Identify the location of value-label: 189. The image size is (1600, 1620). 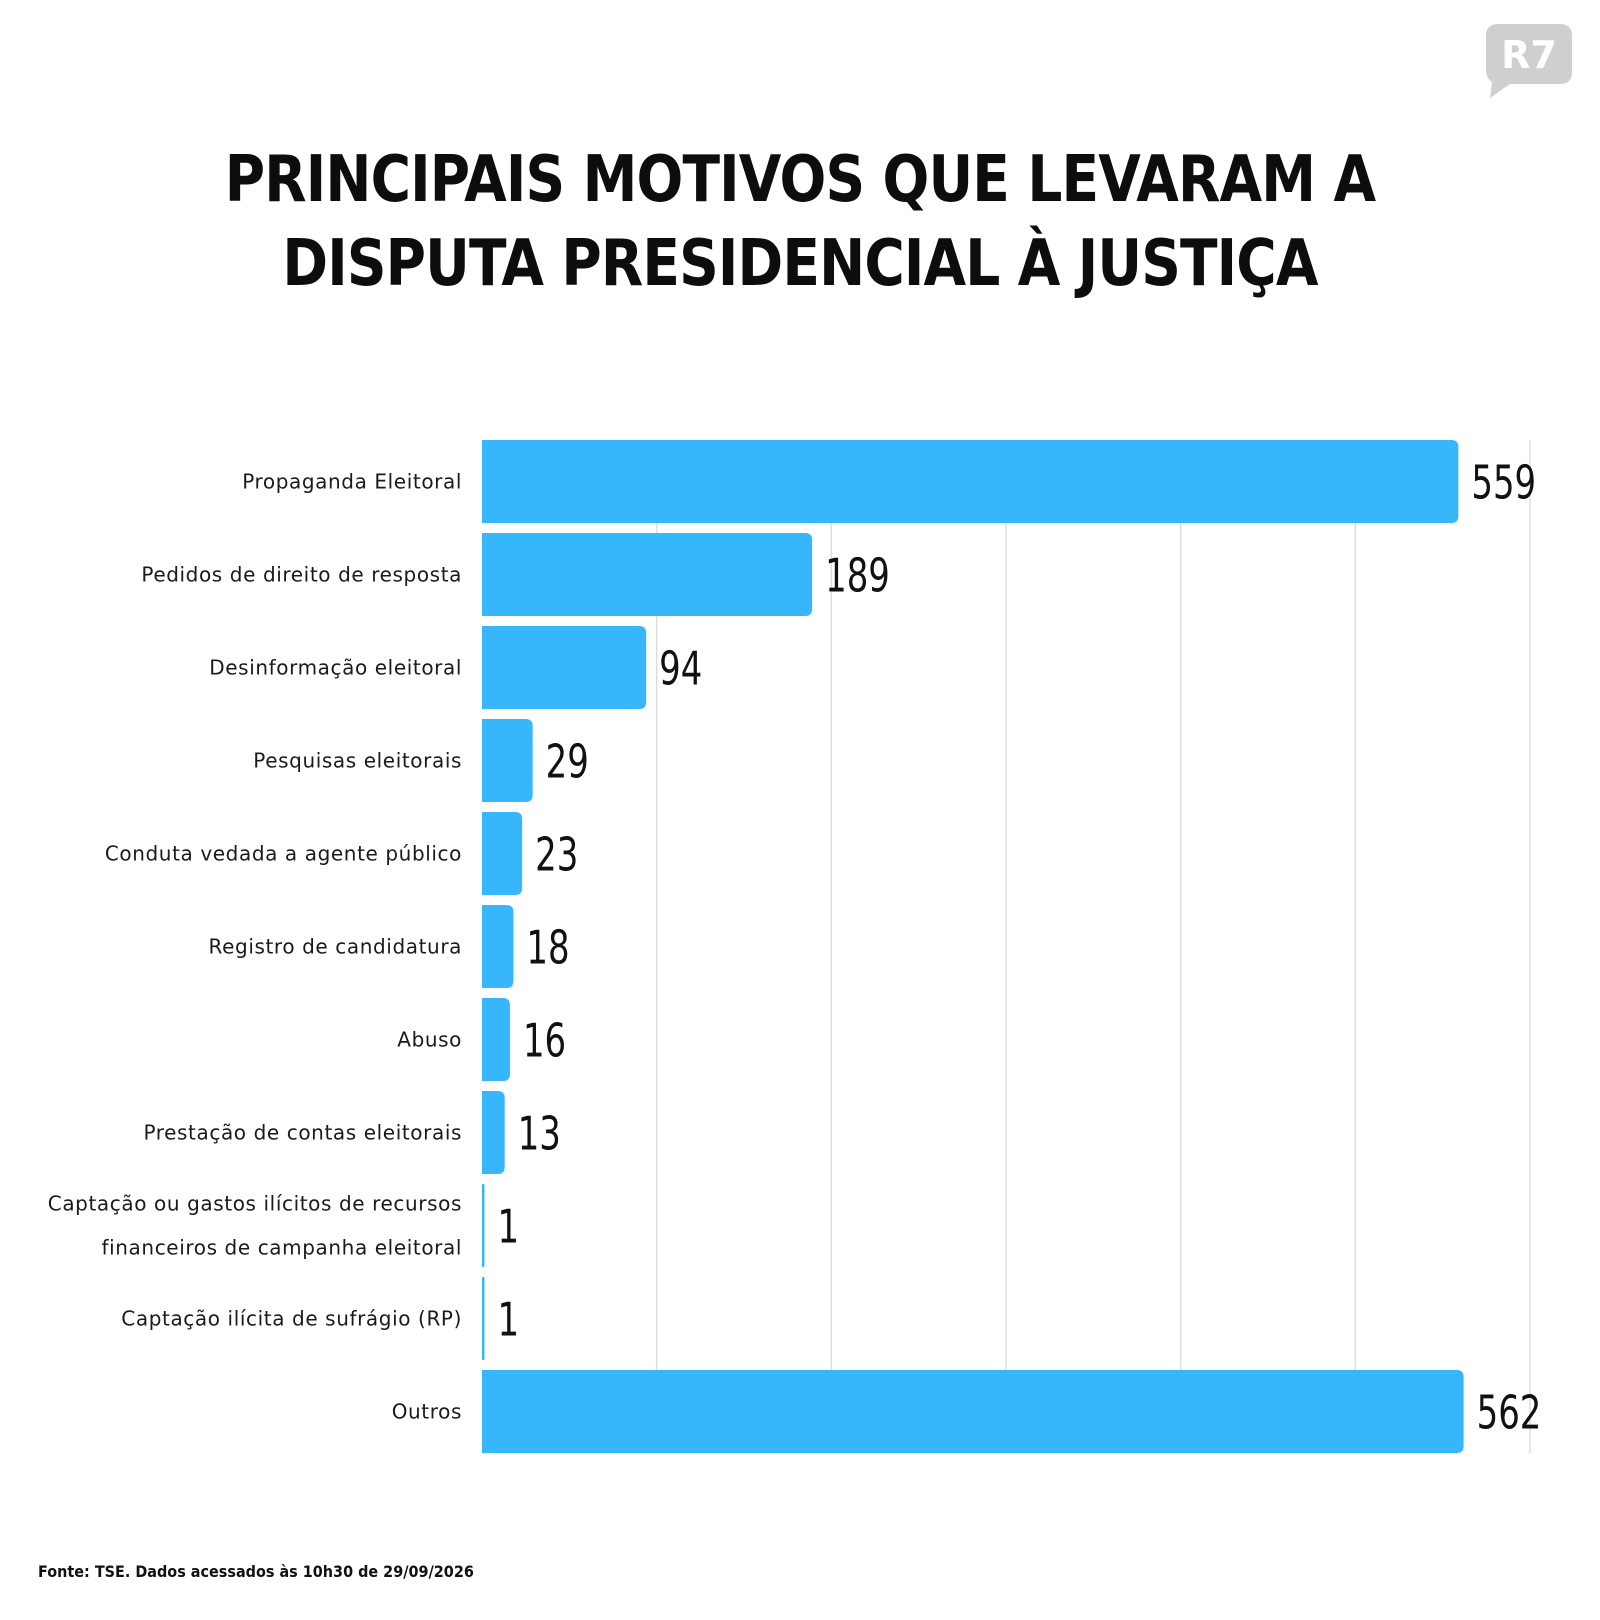
(857, 576).